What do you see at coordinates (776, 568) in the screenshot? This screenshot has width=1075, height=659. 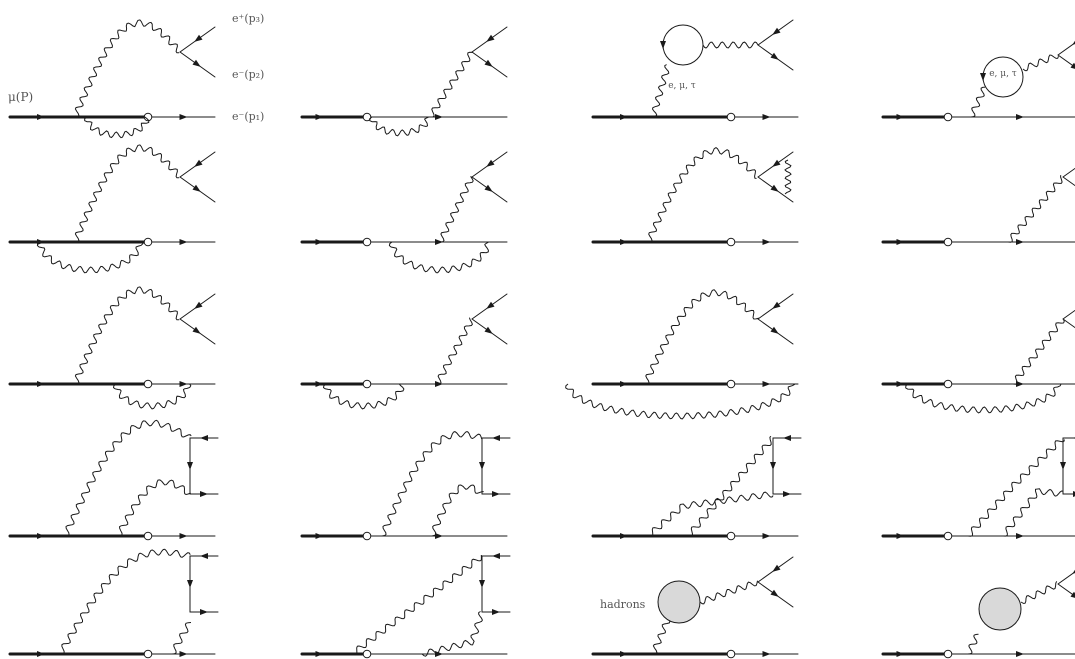 I see `d3-5-positron-line-arrow` at bounding box center [776, 568].